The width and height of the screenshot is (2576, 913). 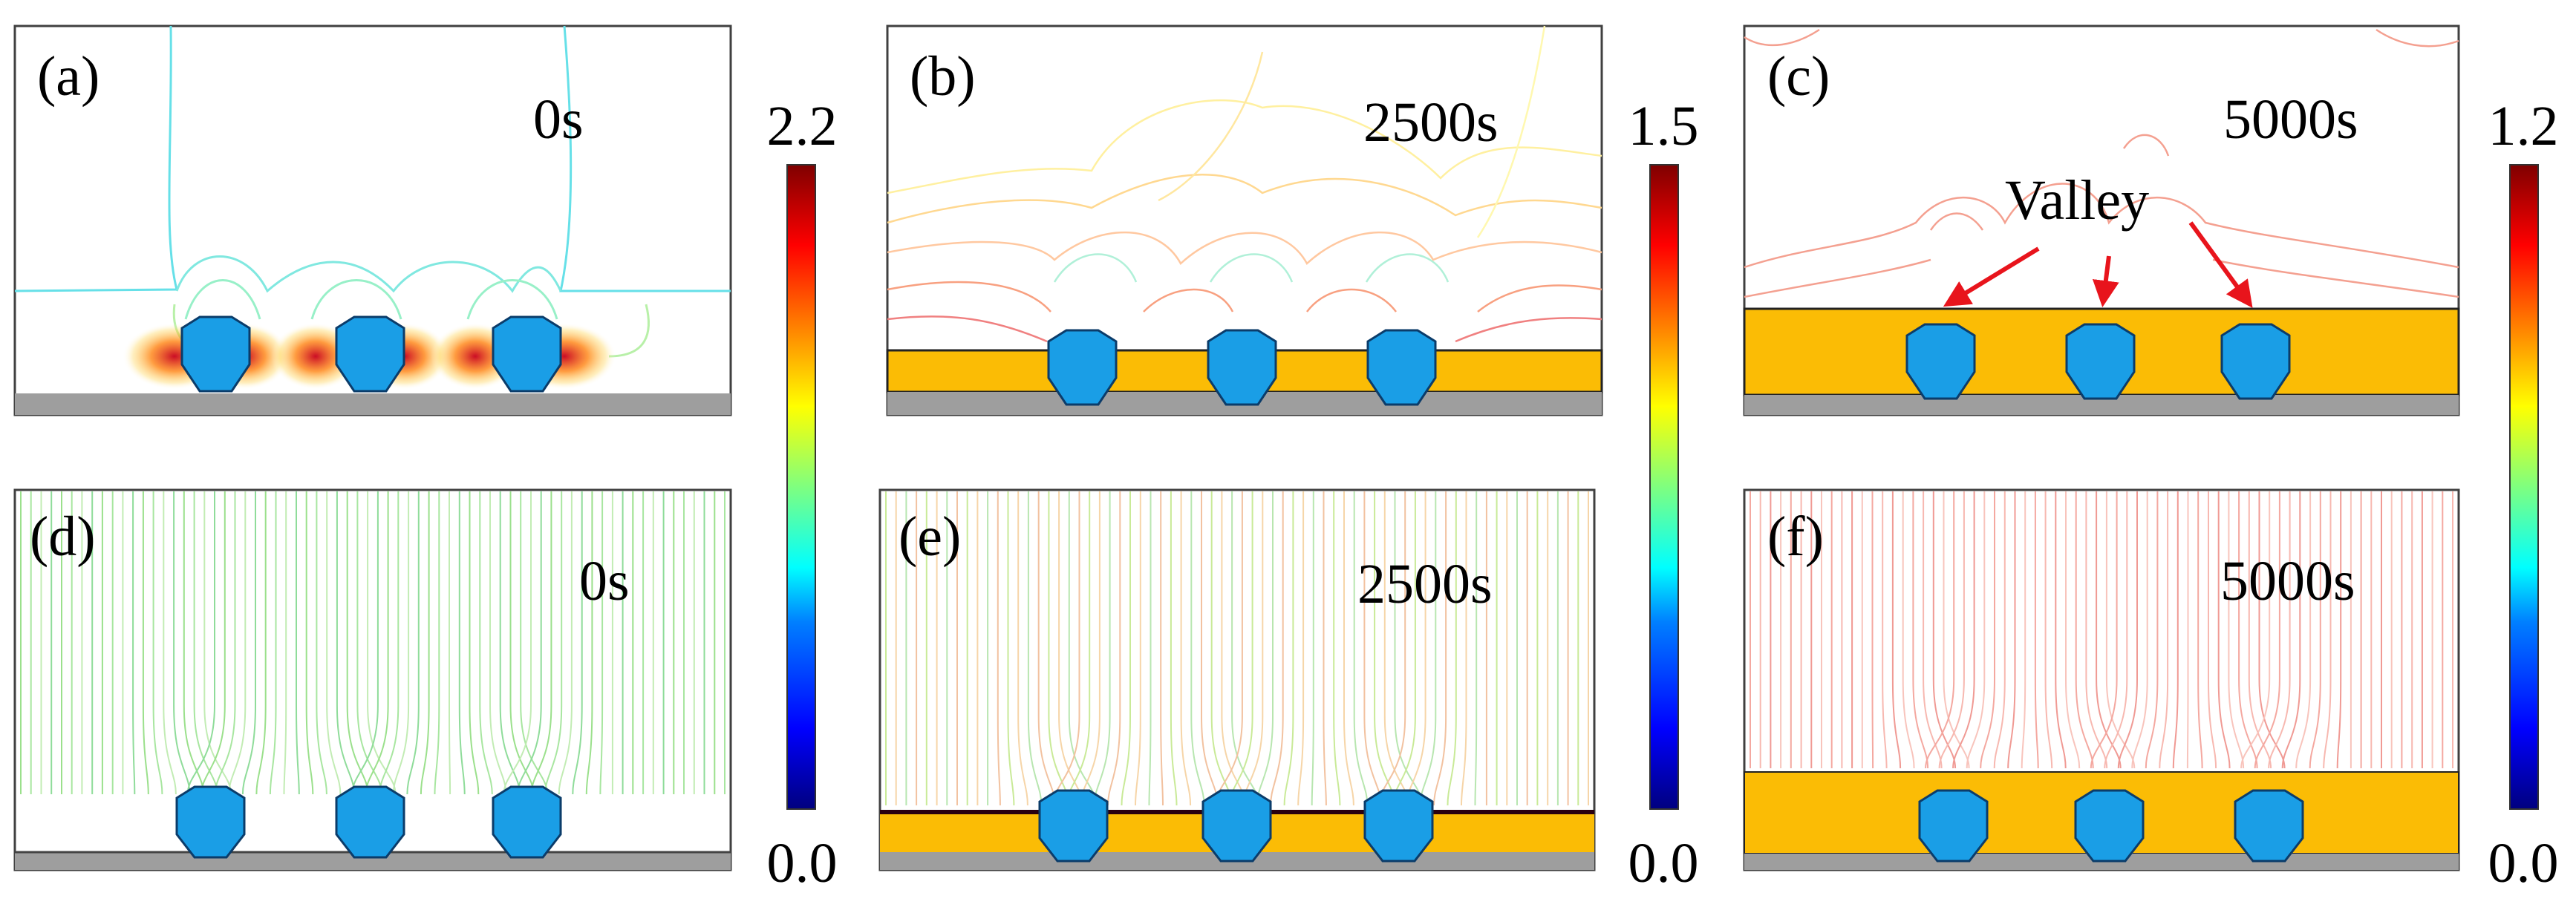 What do you see at coordinates (372, 680) in the screenshot?
I see `panel-d: (d) 0s` at bounding box center [372, 680].